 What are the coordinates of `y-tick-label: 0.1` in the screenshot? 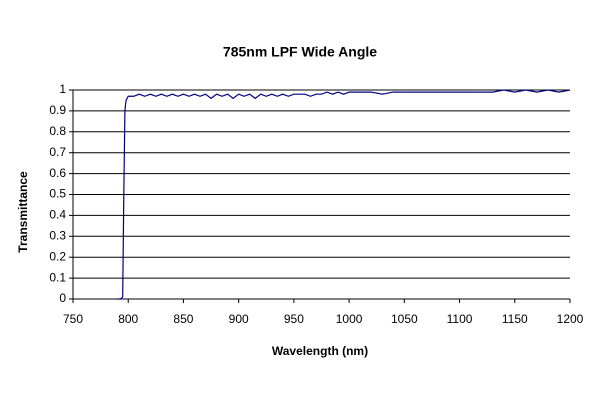 It's located at (57, 277).